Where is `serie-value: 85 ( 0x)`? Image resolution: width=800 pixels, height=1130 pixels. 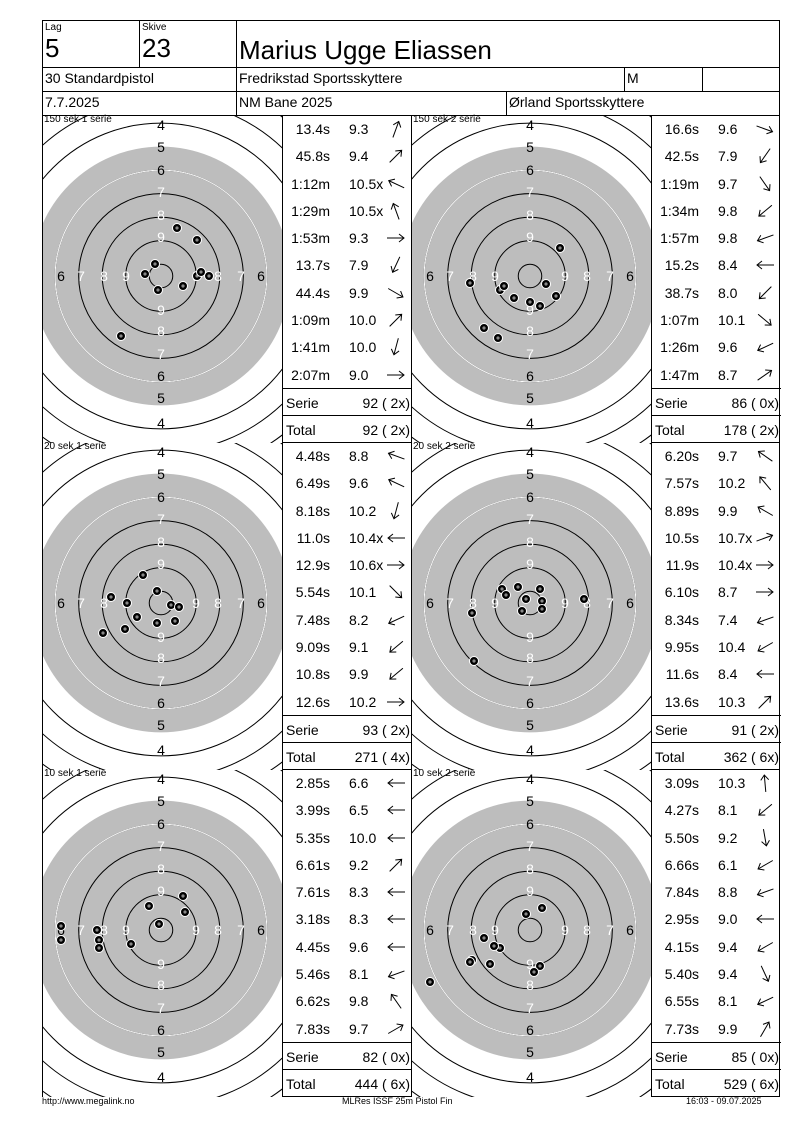 serie-value: 85 ( 0x) is located at coordinates (755, 1057).